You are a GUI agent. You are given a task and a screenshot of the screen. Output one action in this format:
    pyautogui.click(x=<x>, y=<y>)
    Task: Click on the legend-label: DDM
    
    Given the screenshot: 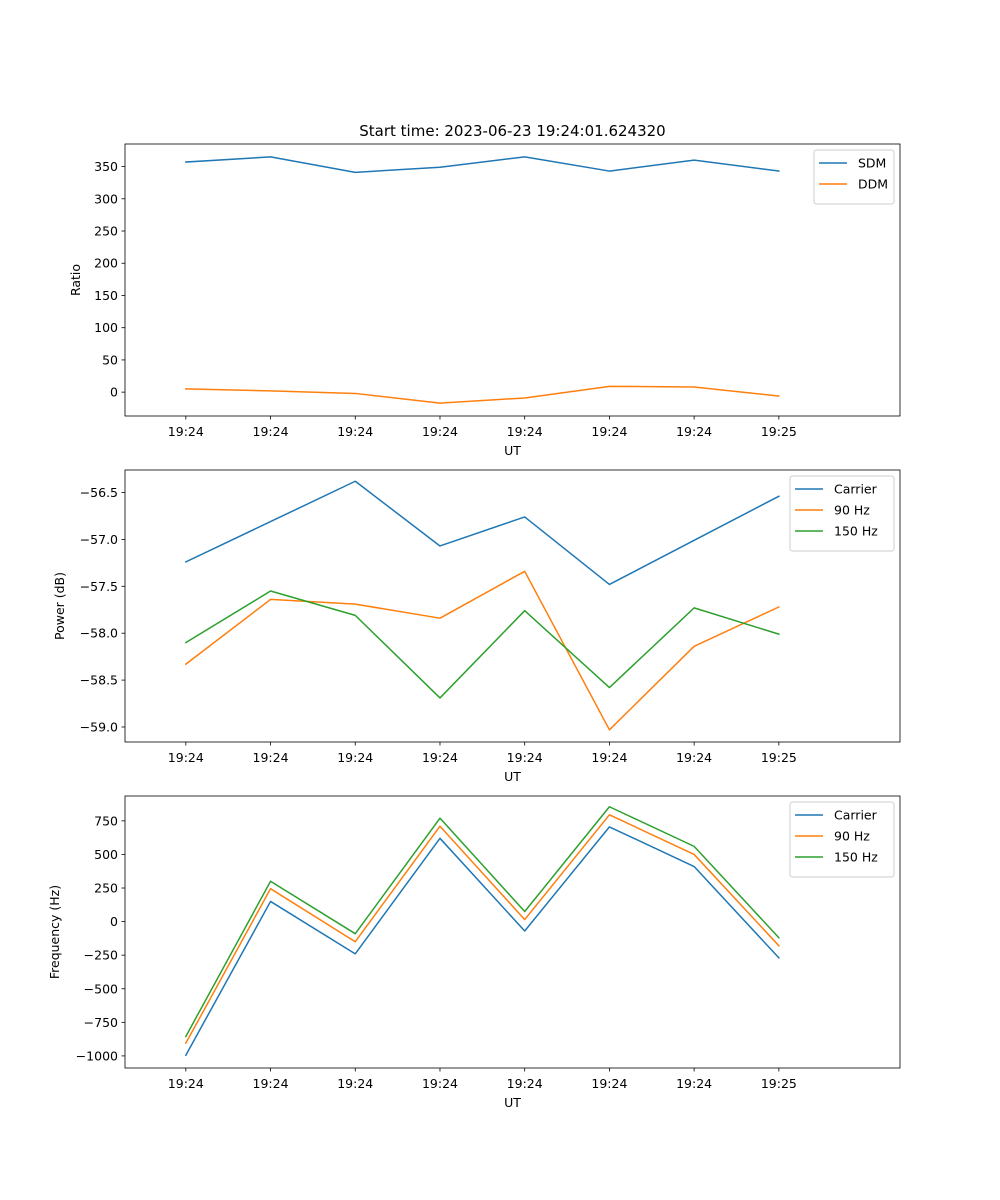 What is the action you would take?
    pyautogui.click(x=873, y=184)
    